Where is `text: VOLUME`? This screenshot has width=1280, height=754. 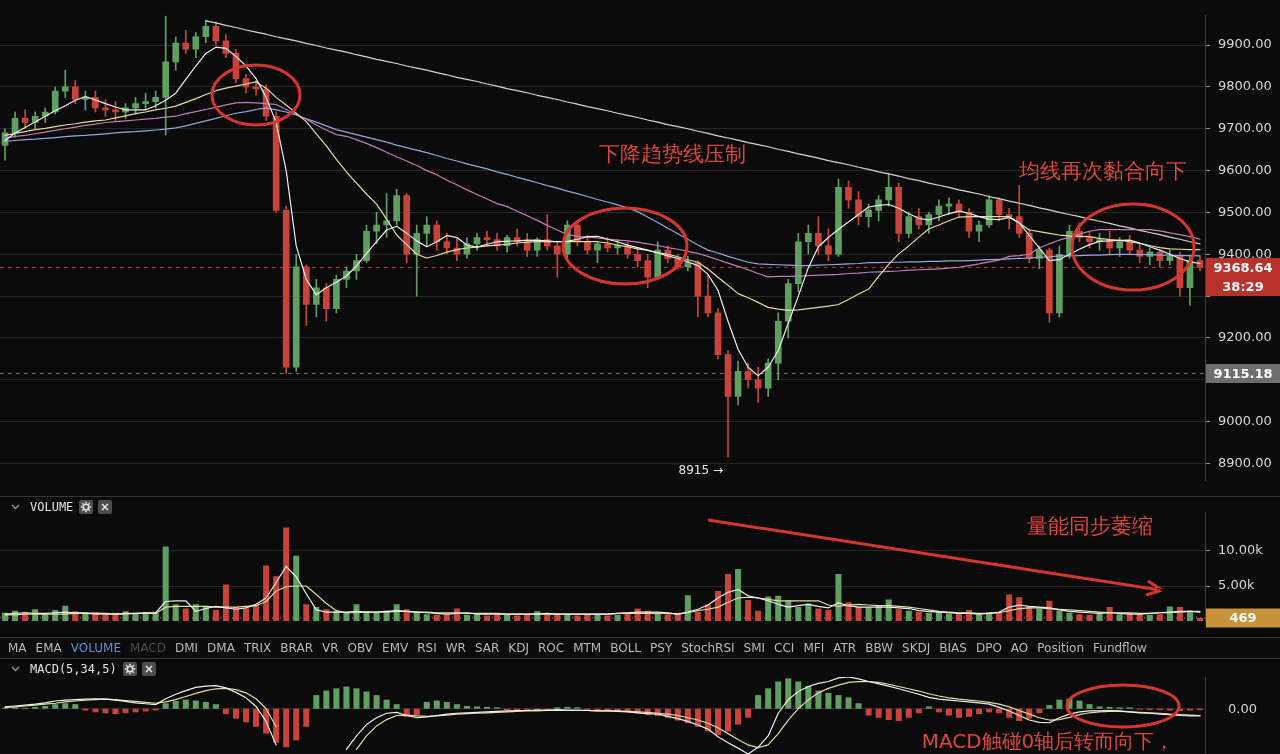
text: VOLUME is located at coordinates (95, 648).